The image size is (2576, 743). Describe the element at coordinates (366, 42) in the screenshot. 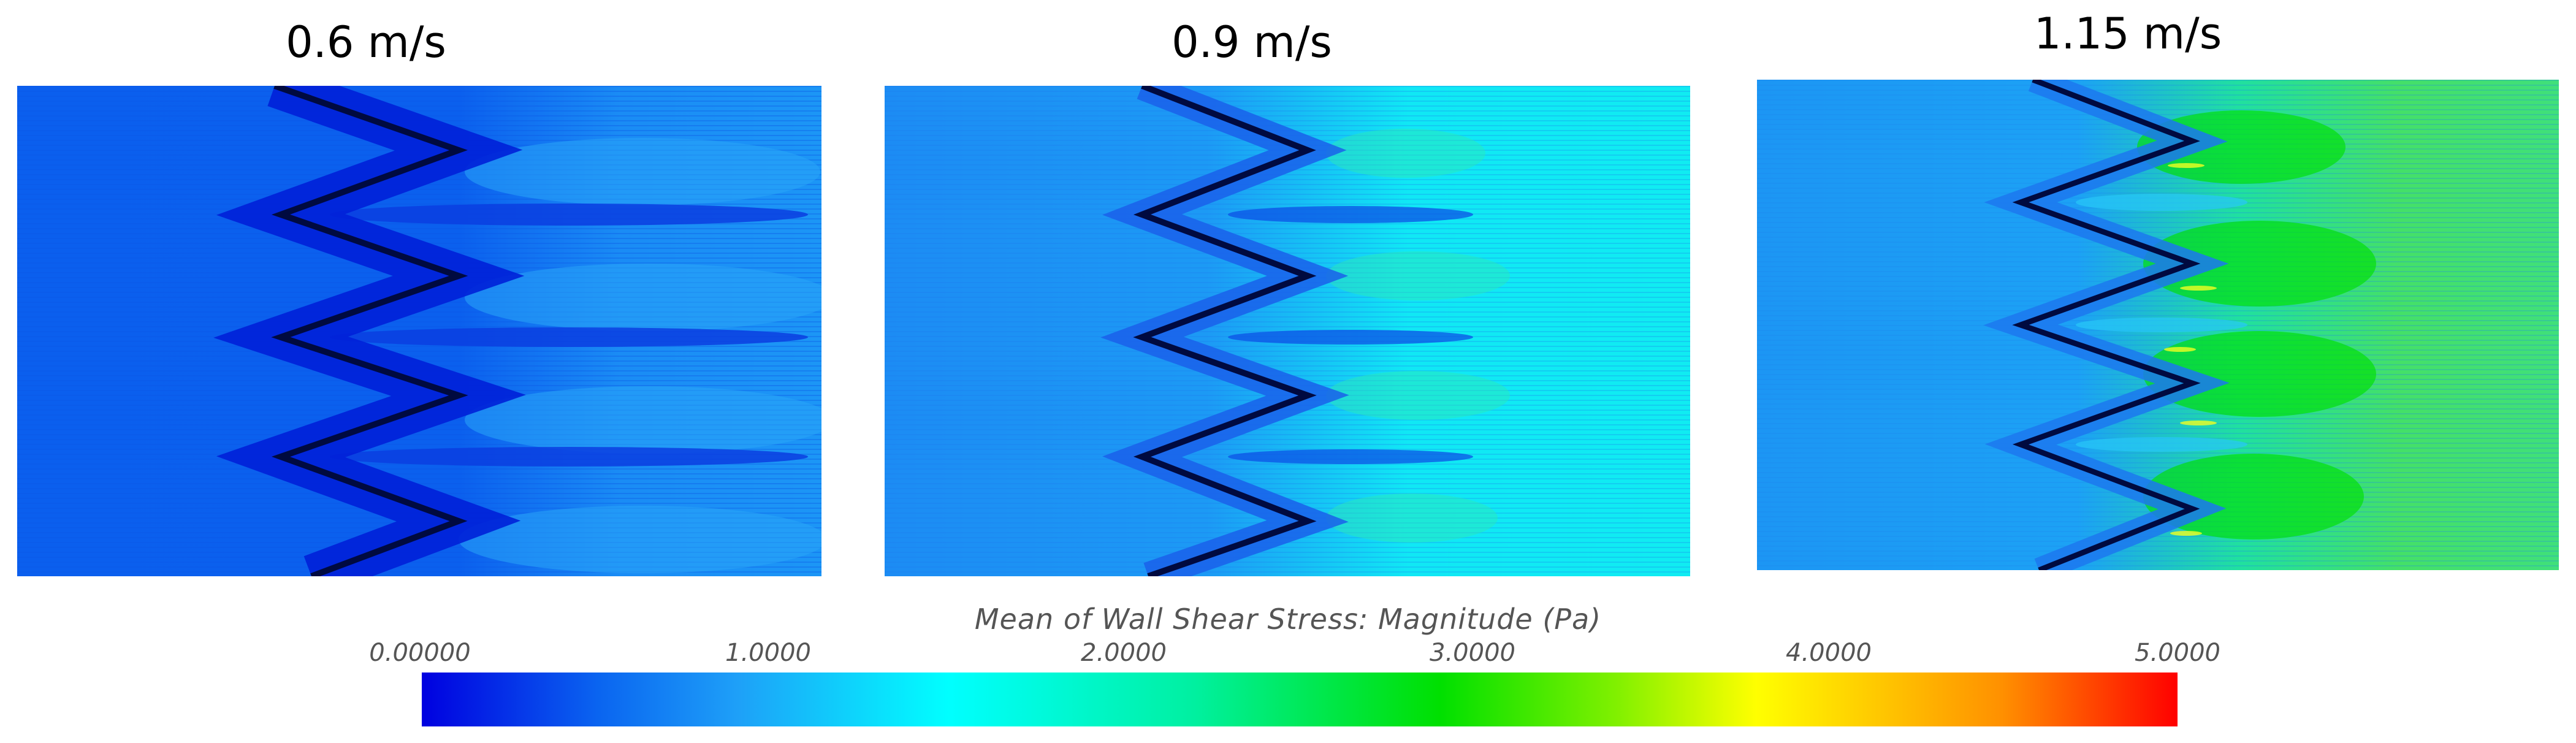

I see `panel-title-0: 0.6 m/s` at that location.